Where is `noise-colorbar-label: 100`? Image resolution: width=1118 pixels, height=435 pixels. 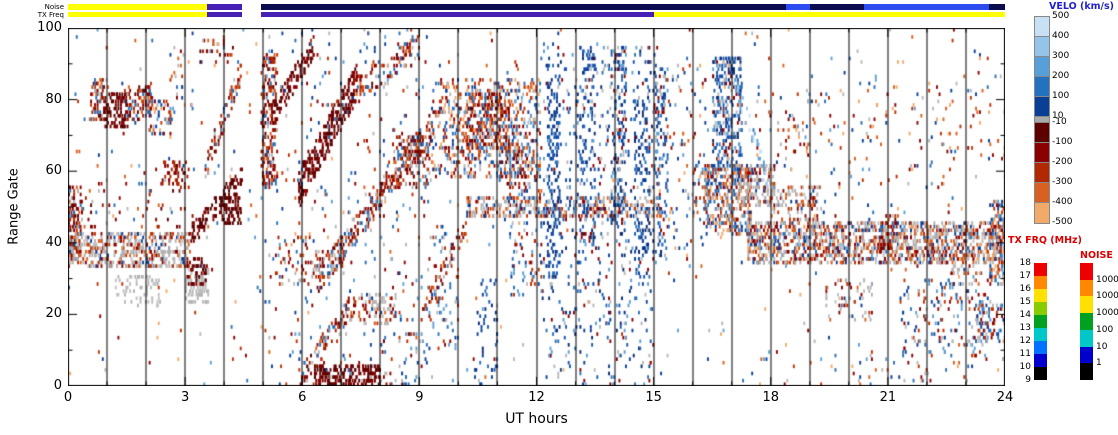 noise-colorbar-label: 100 is located at coordinates (1105, 329).